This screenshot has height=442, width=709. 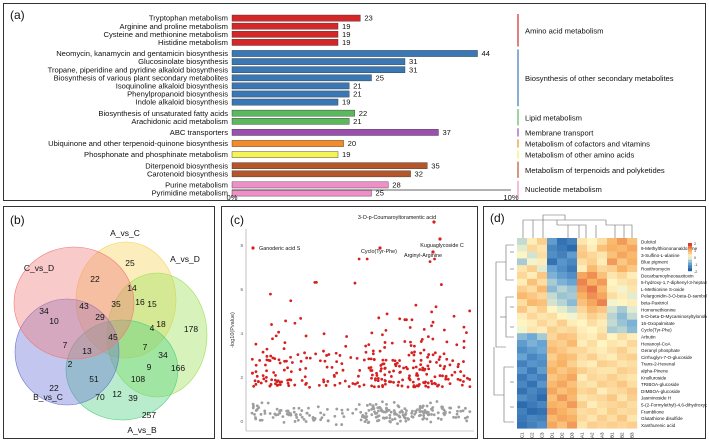 I want to click on heatmap-row-label: Cyclo(Tyr-Phe), so click(x=656, y=330).